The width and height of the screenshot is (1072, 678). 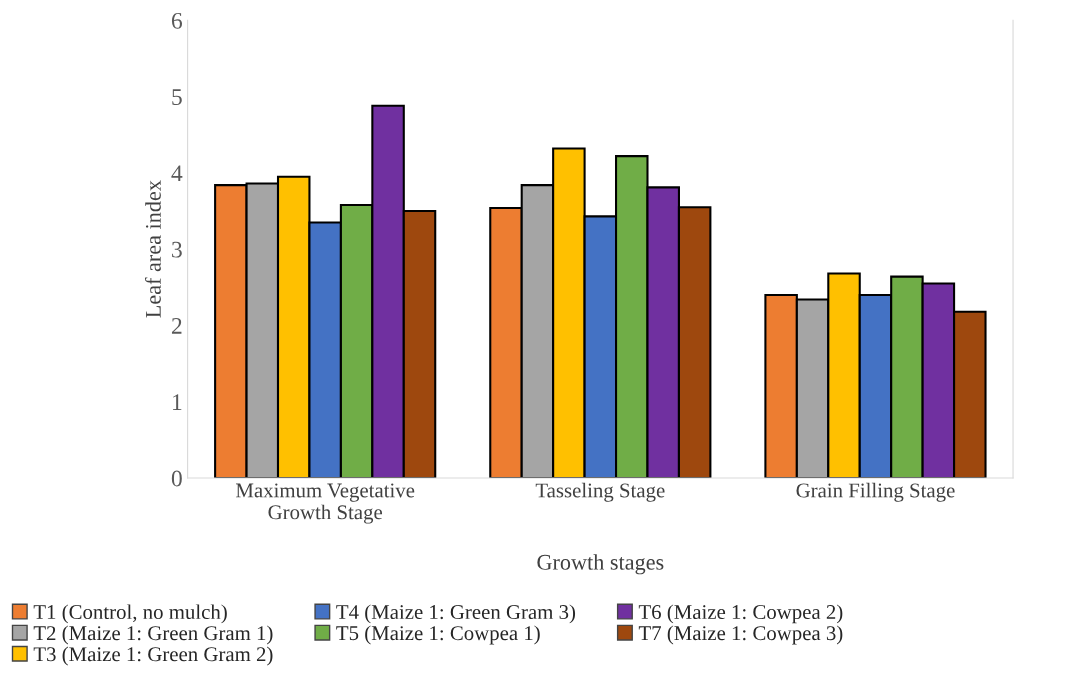 What do you see at coordinates (177, 402) in the screenshot?
I see `y-tick-label: 1` at bounding box center [177, 402].